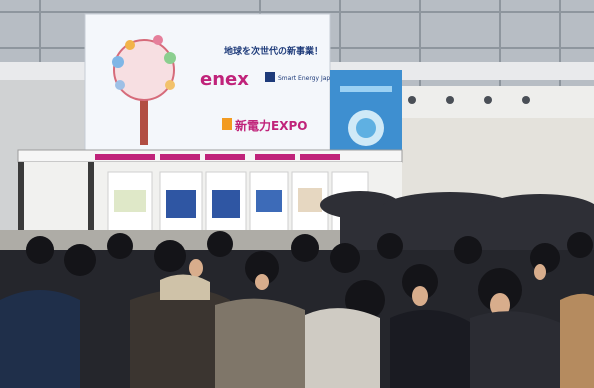 This screenshot has height=388, width=594. I want to click on distant-crowd, so click(457, 228).